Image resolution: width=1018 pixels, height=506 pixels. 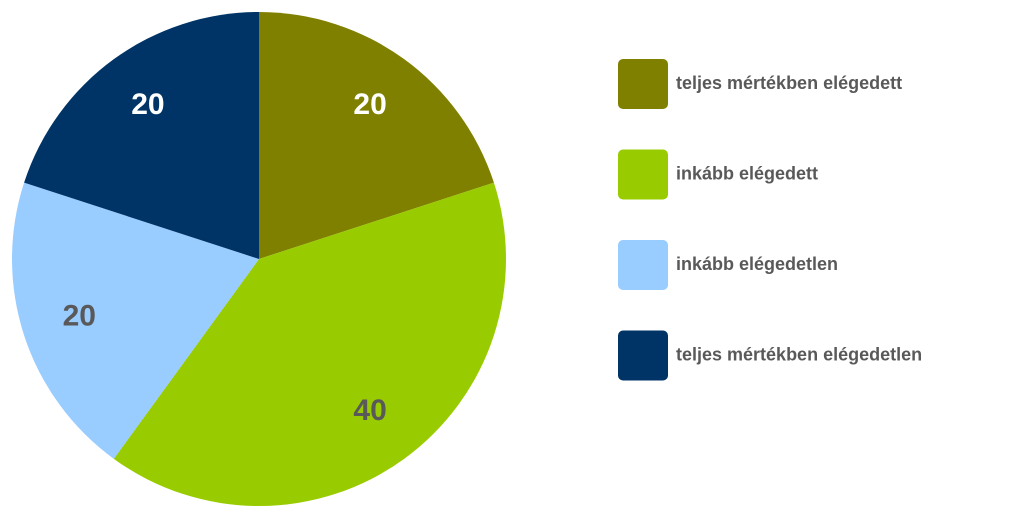 I want to click on legend-label: teljes mértékben elégedetlen, so click(x=799, y=354).